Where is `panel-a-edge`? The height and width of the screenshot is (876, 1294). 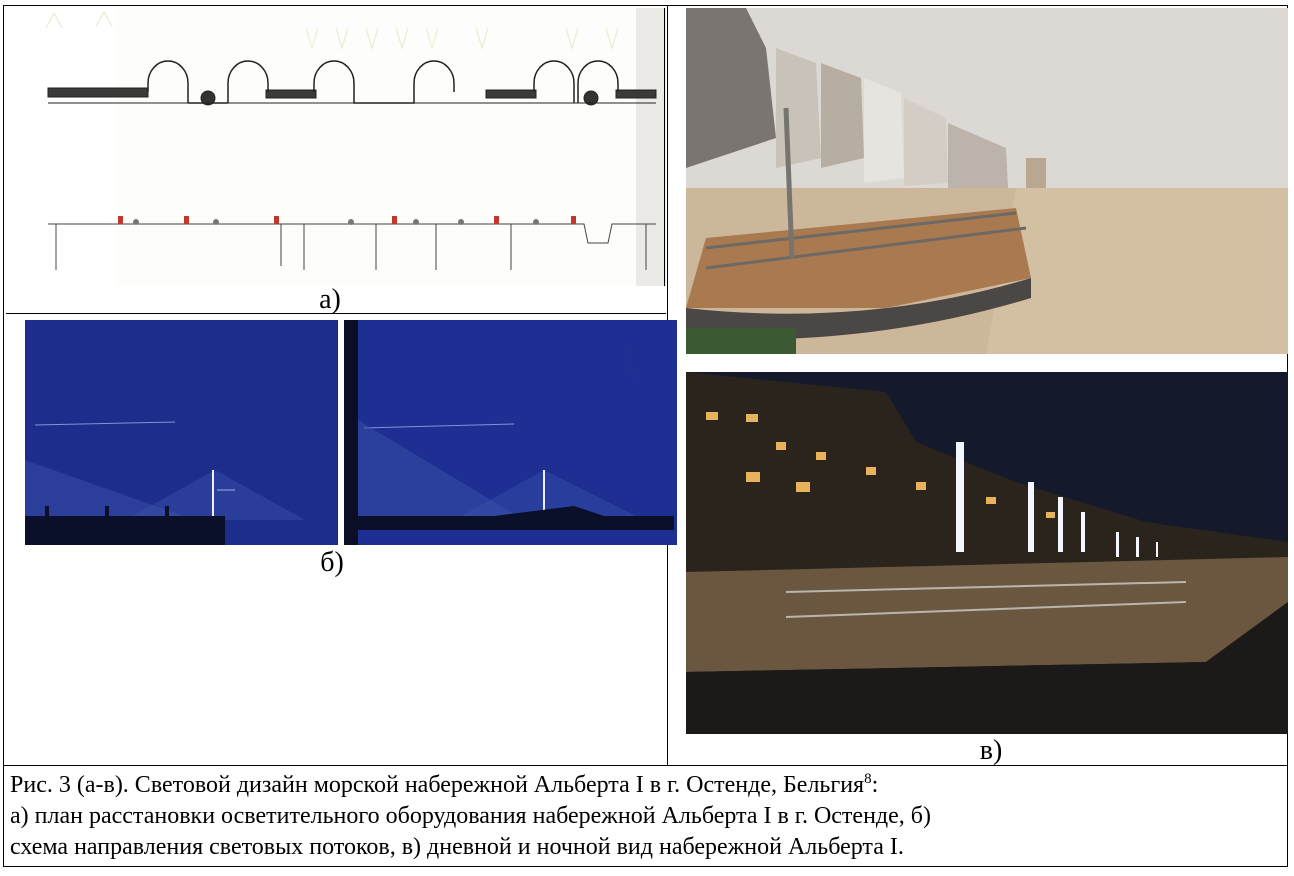 panel-a-edge is located at coordinates (664, 147).